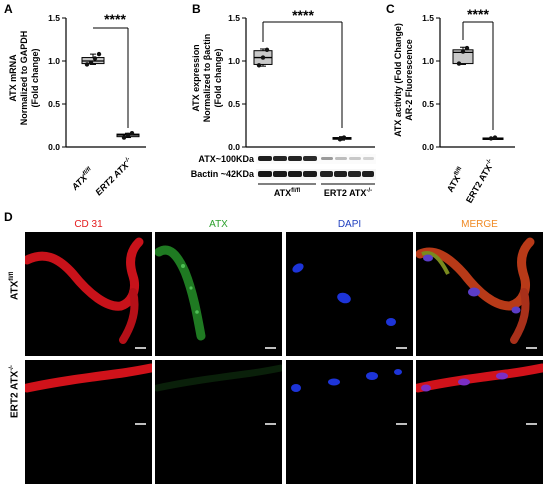 The height and width of the screenshot is (484, 550). Describe the element at coordinates (223, 174) in the screenshot. I see `blot-label-bactin: Bactin ~42KDa` at that location.